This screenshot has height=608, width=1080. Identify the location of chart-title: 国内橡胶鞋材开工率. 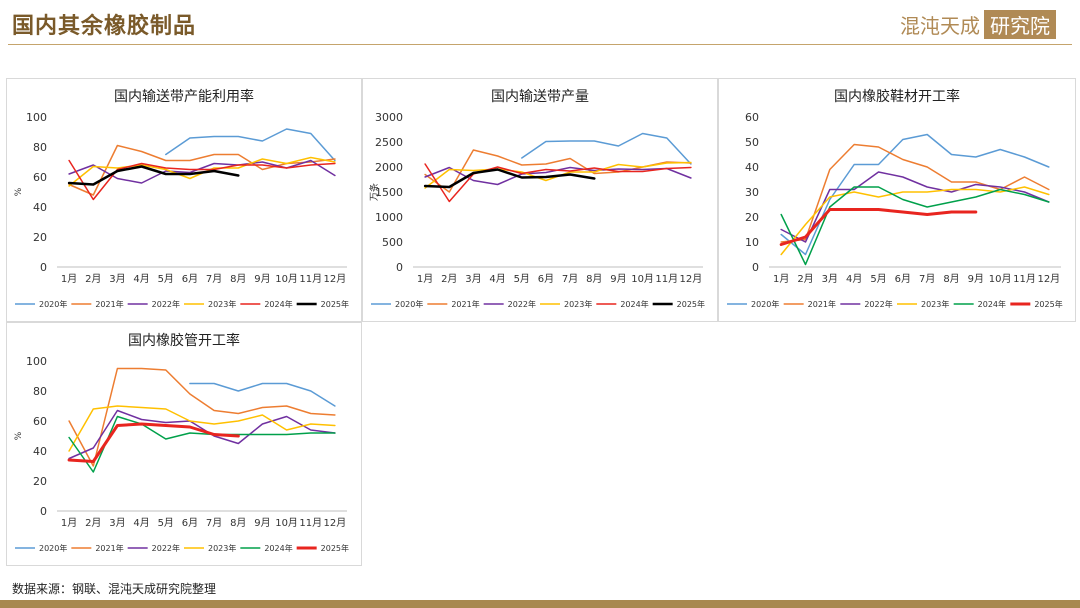
(897, 96).